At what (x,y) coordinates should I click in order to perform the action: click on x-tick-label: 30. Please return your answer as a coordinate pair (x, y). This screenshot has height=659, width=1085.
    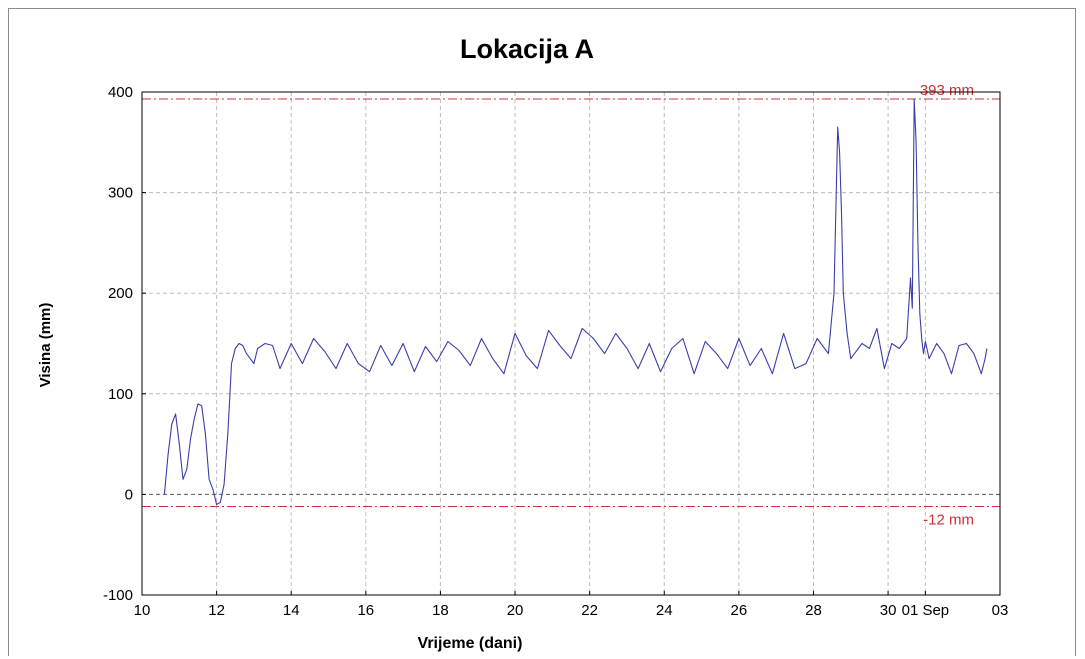
    Looking at the image, I should click on (888, 610).